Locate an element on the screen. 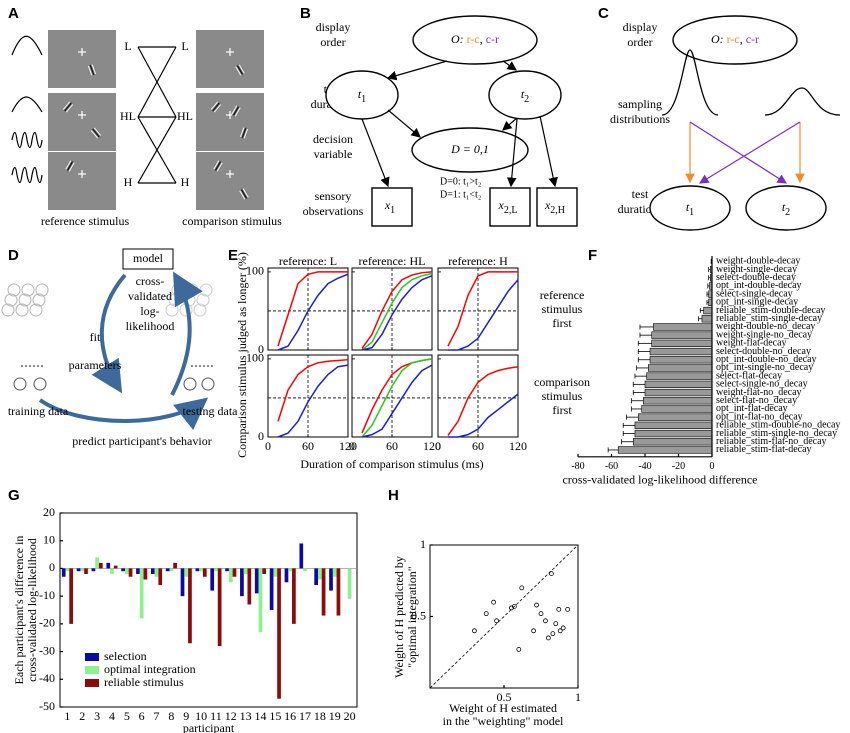  node-subscript: 2,H is located at coordinates (557, 210).